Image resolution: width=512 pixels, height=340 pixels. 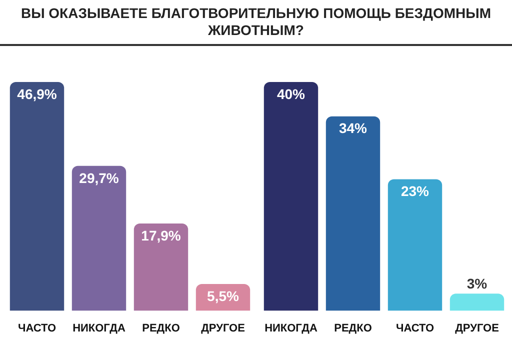 What do you see at coordinates (477, 284) in the screenshot?
I see `data-label: 3%` at bounding box center [477, 284].